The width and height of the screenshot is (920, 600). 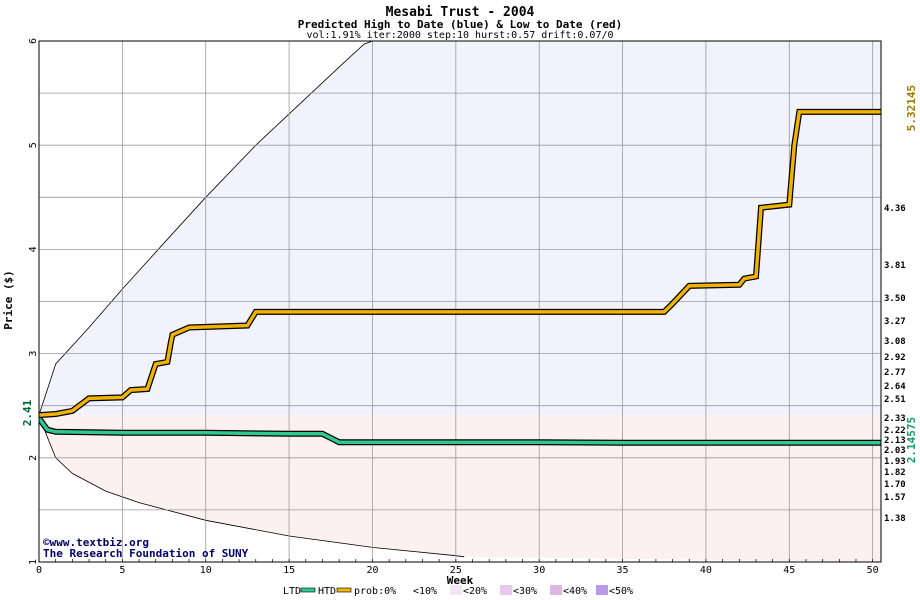 What do you see at coordinates (33, 41) in the screenshot?
I see `y-tick-label: 6` at bounding box center [33, 41].